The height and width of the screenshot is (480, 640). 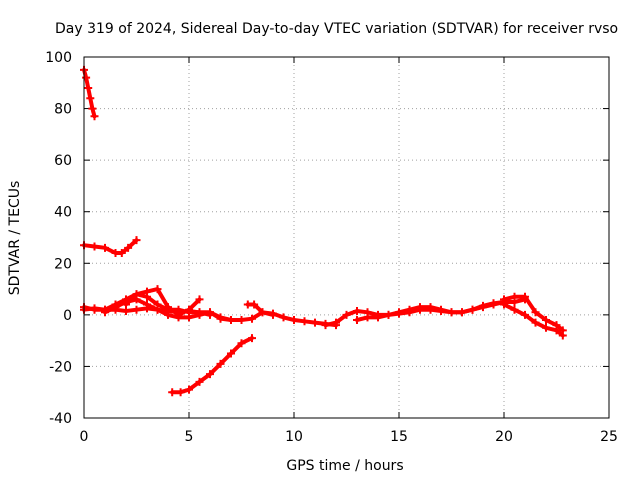 I want to click on y-tick-label: 80, so click(x=63, y=110).